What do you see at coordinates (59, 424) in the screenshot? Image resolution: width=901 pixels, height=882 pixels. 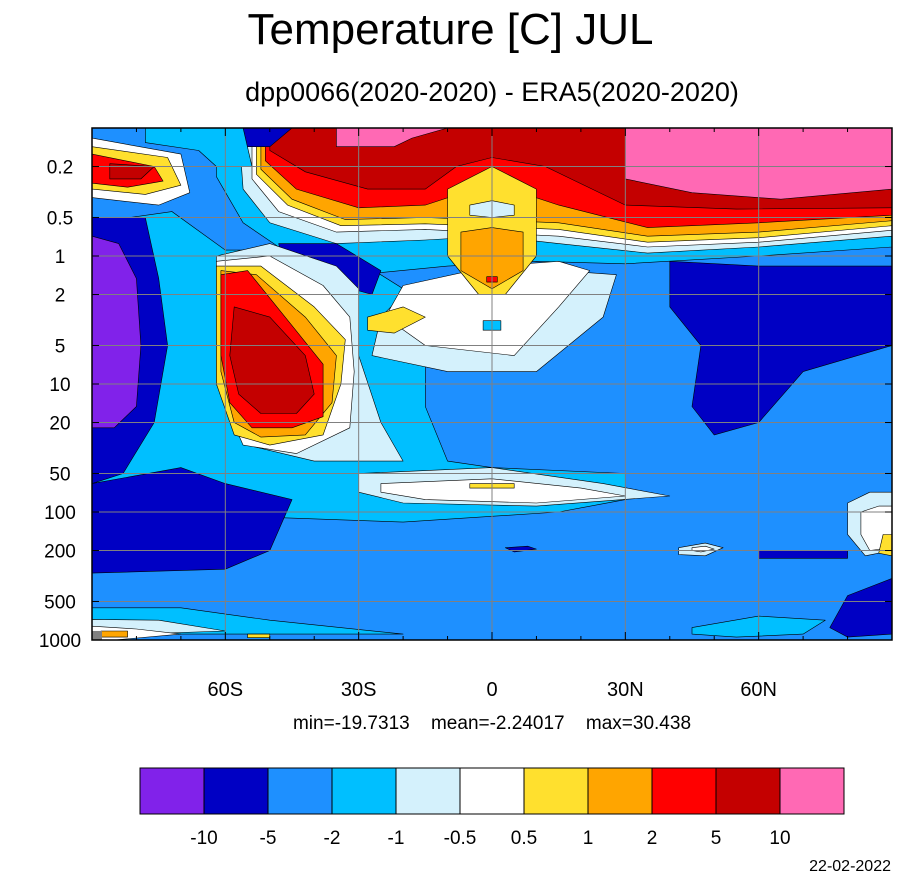 I see `y-tick-label: 20` at bounding box center [59, 424].